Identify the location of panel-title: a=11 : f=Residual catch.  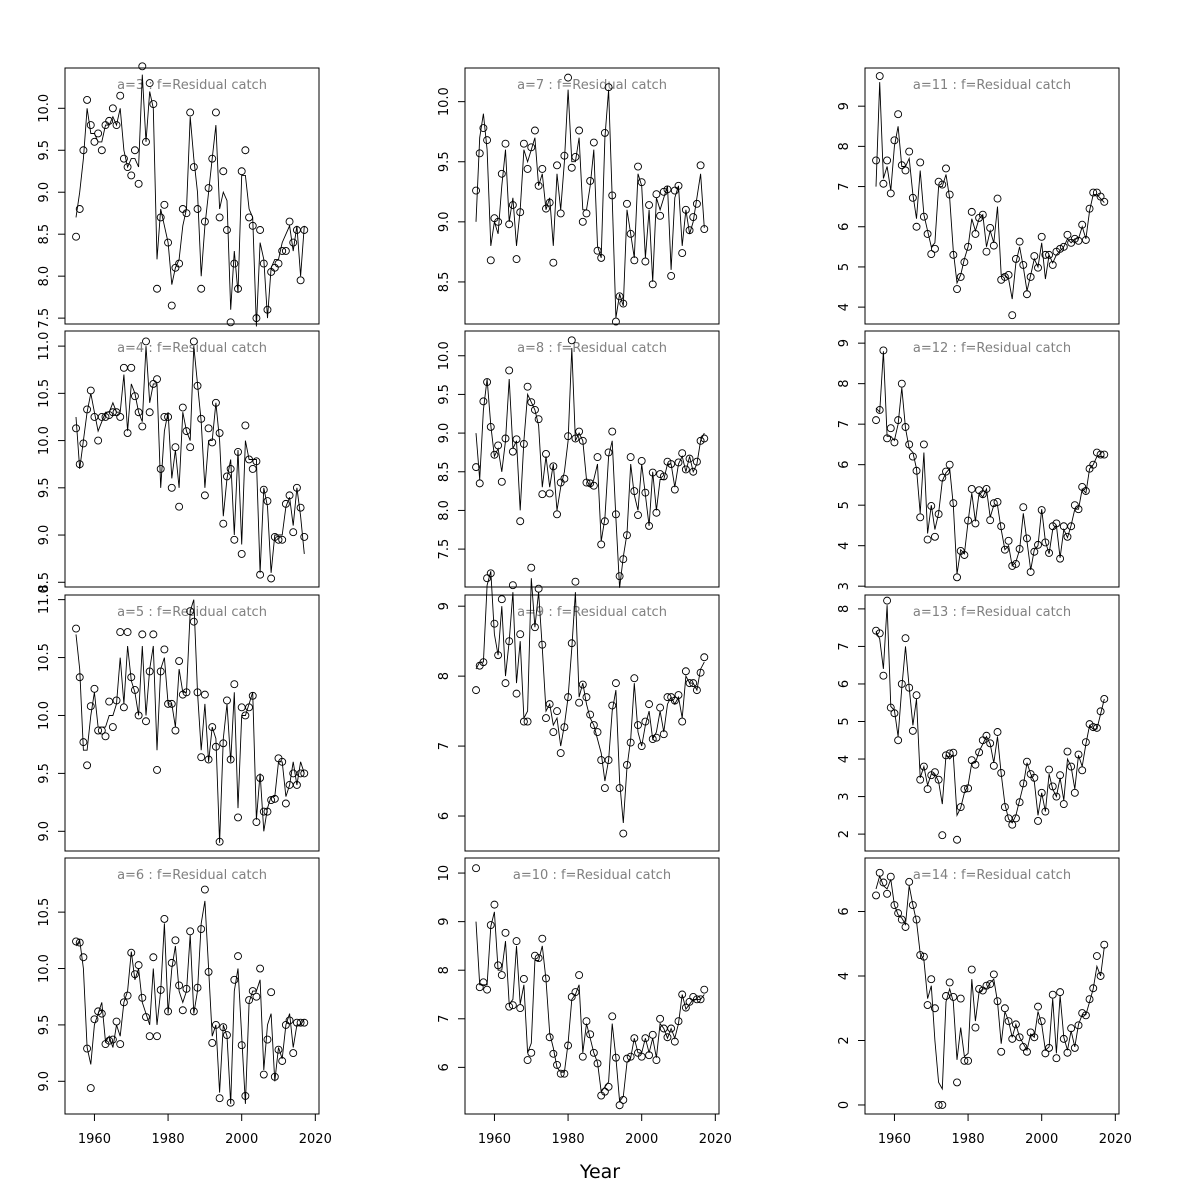
(992, 85).